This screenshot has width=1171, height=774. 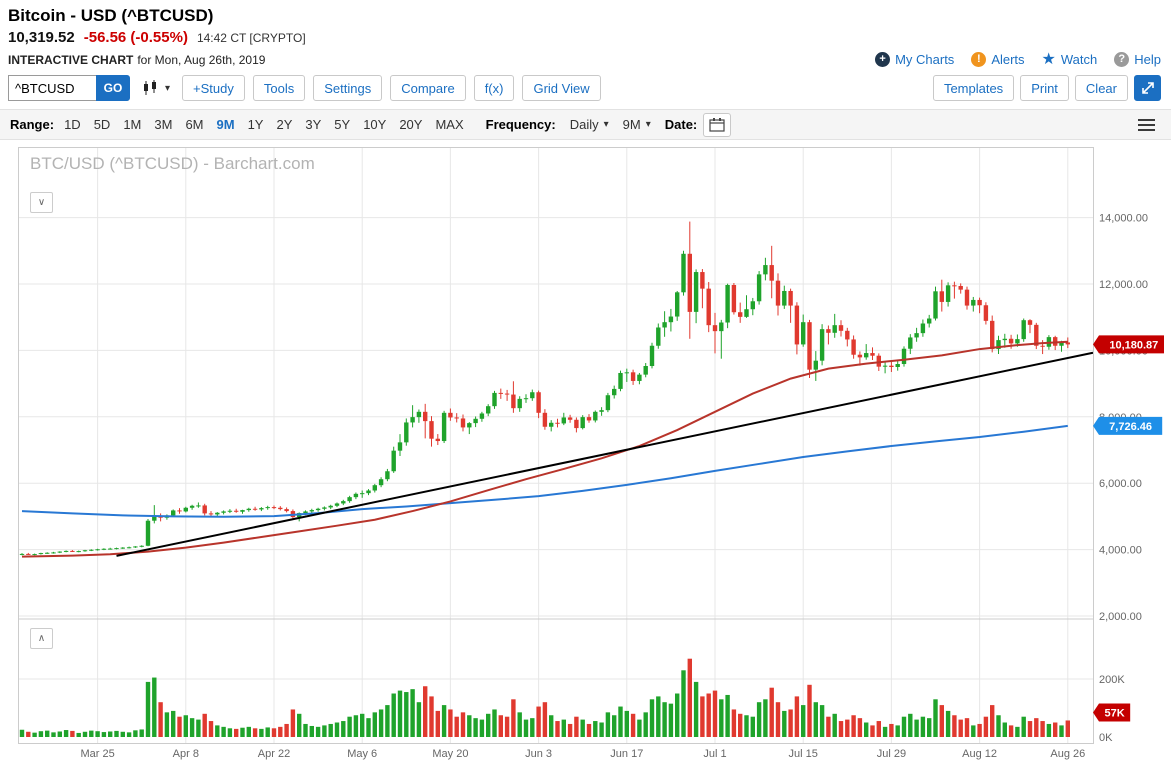 I want to click on templates-button: Templates, so click(x=973, y=88).